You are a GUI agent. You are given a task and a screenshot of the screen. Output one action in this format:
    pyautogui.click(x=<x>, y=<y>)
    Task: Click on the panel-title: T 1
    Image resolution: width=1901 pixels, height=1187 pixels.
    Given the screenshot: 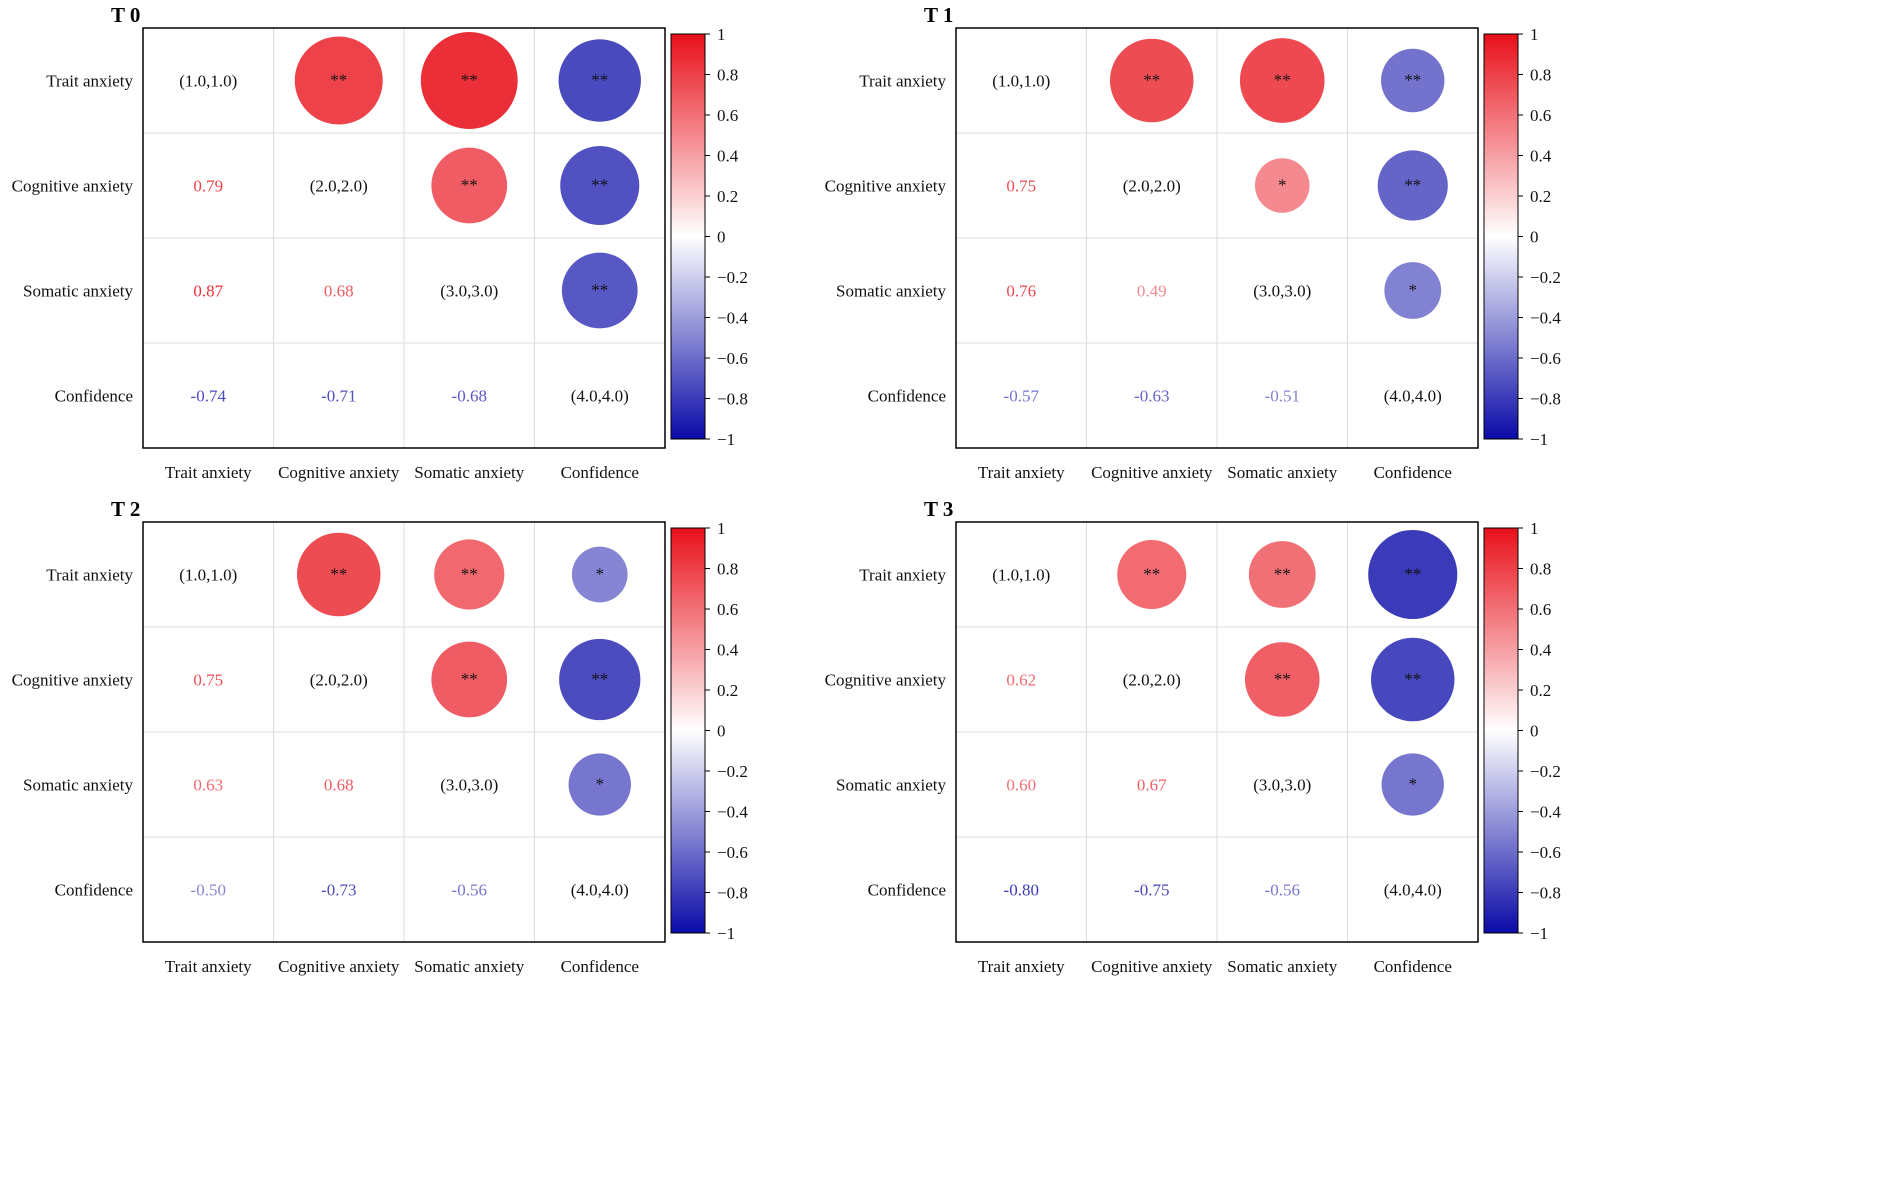 What is the action you would take?
    pyautogui.click(x=938, y=15)
    